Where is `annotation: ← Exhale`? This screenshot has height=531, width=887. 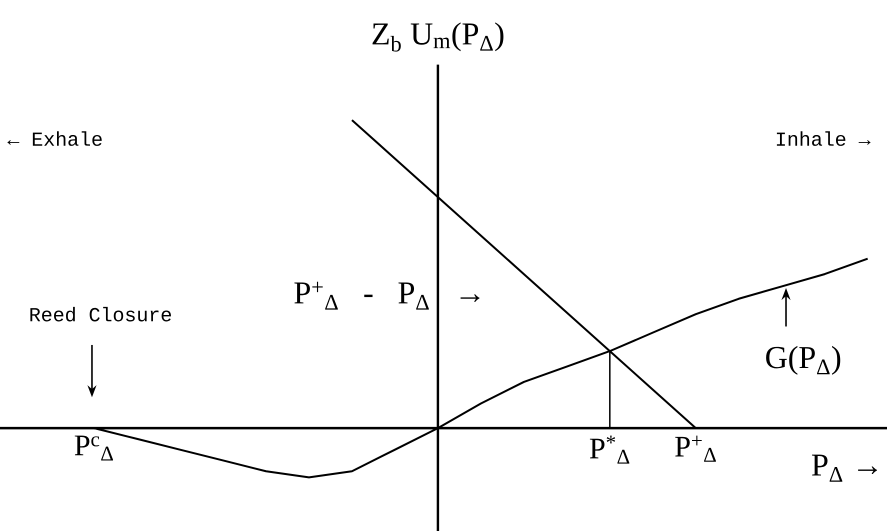
annotation: ← Exhale is located at coordinates (54, 138).